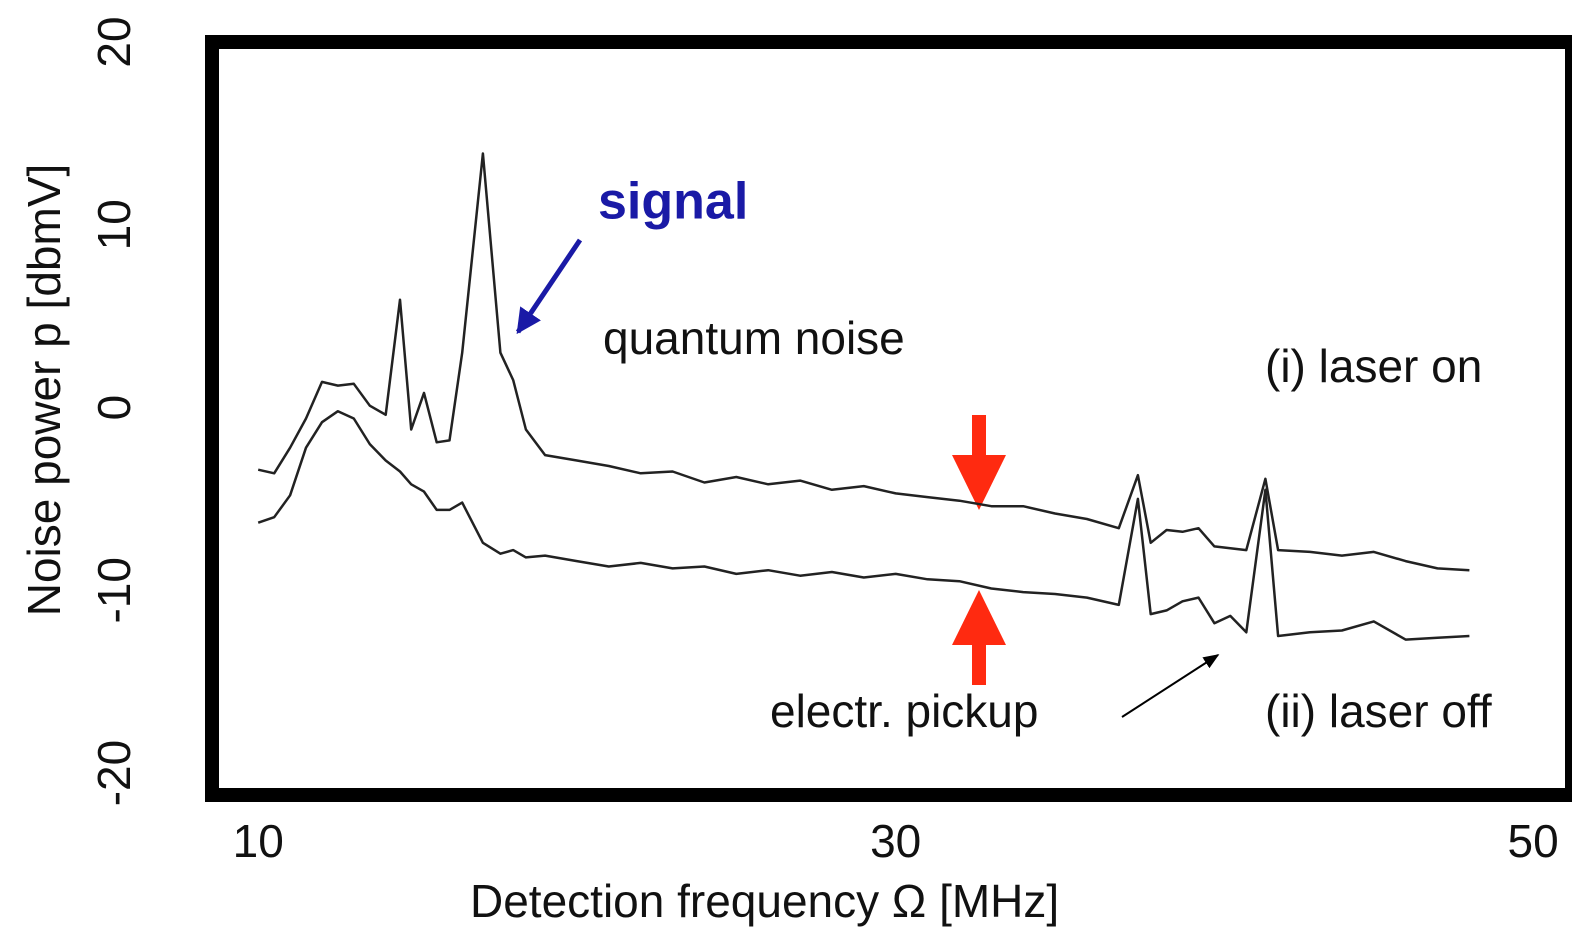 The height and width of the screenshot is (936, 1572). I want to click on series-label: (ii) laser off, so click(1378, 711).